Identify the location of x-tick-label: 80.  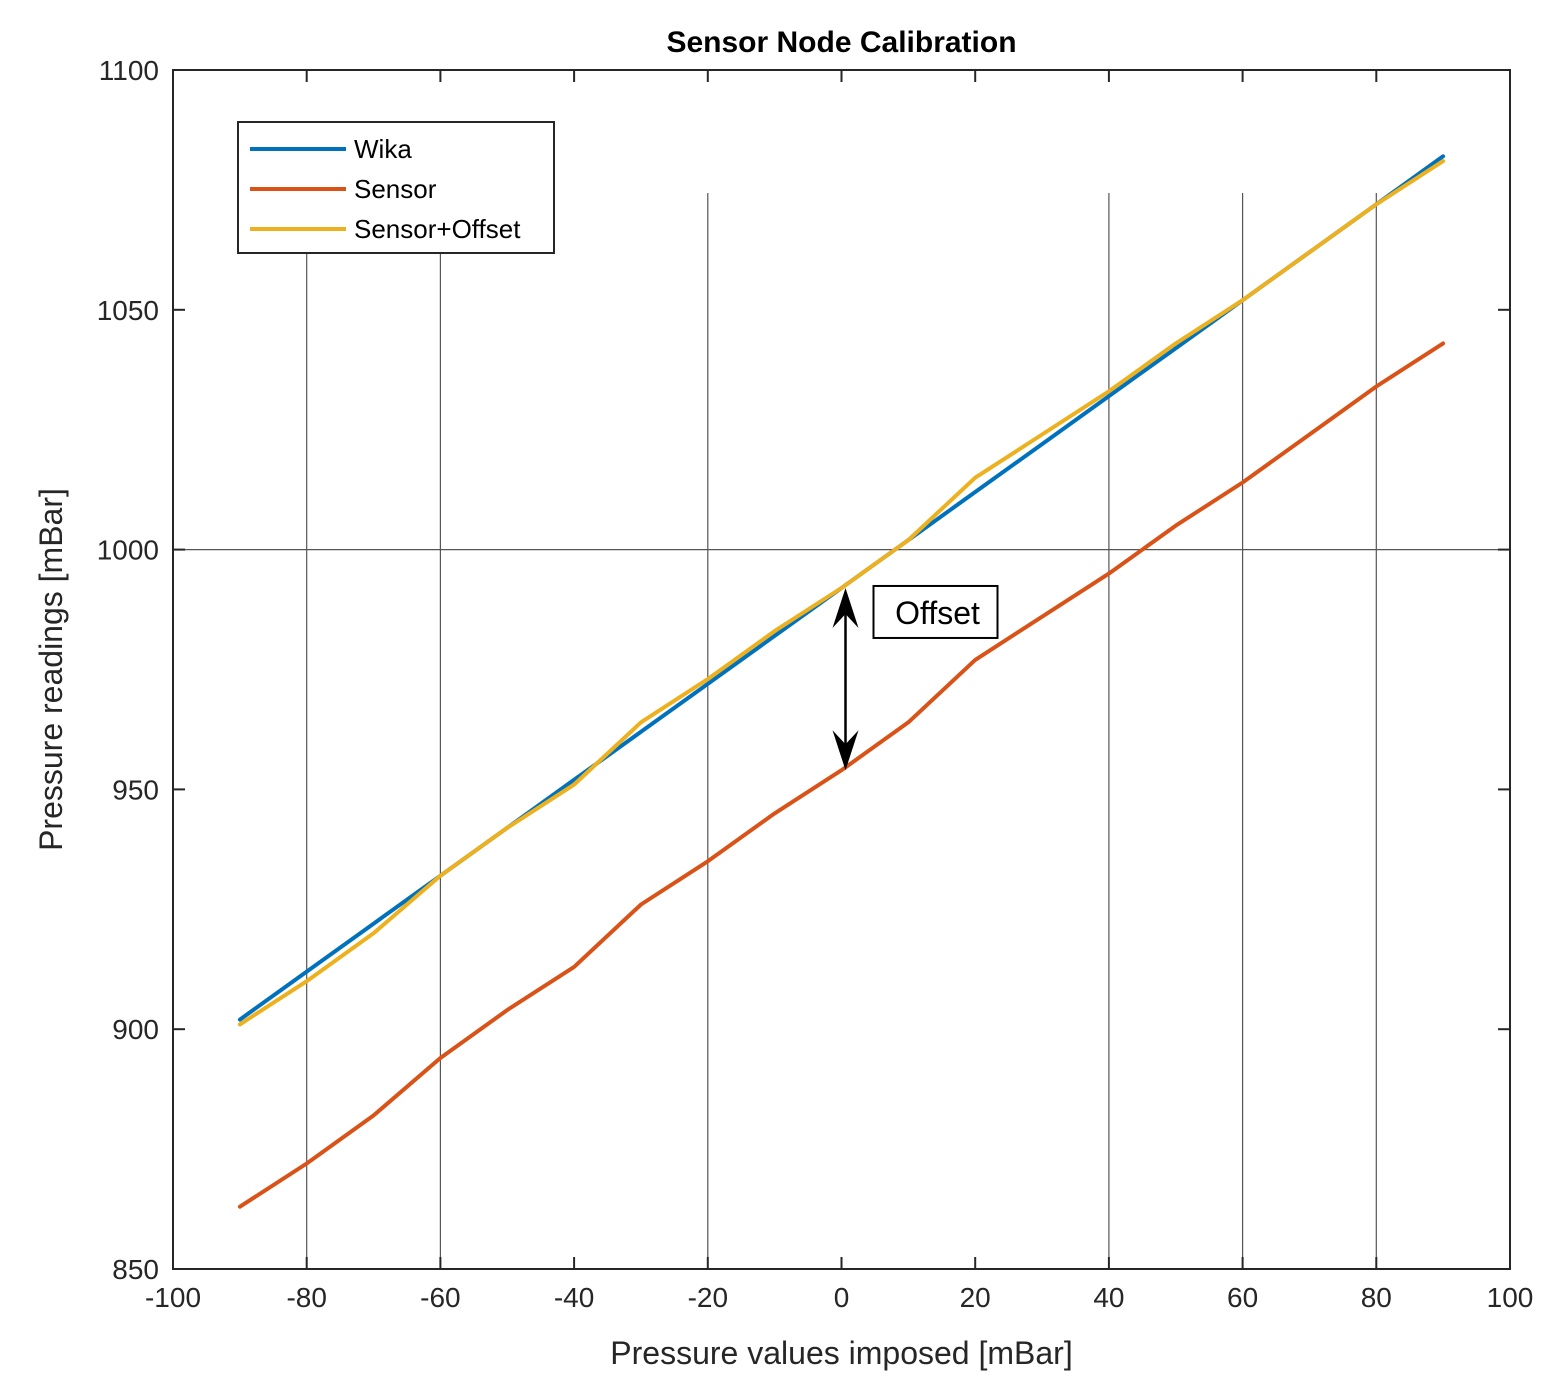
(1376, 1297).